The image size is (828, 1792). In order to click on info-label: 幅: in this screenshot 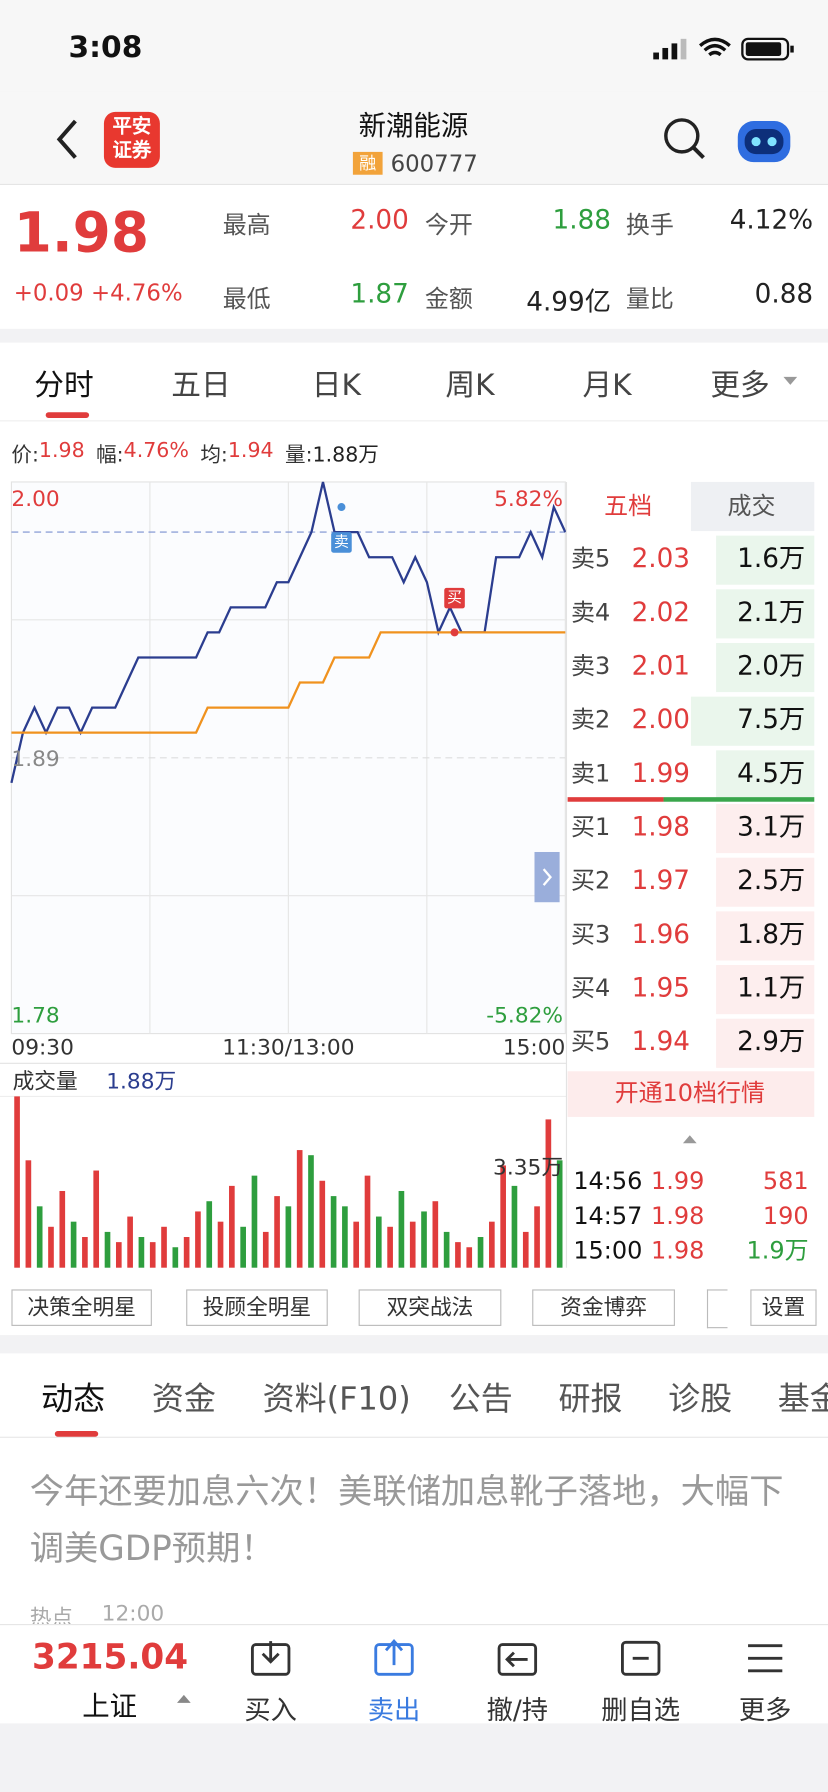, I will do `click(110, 455)`.